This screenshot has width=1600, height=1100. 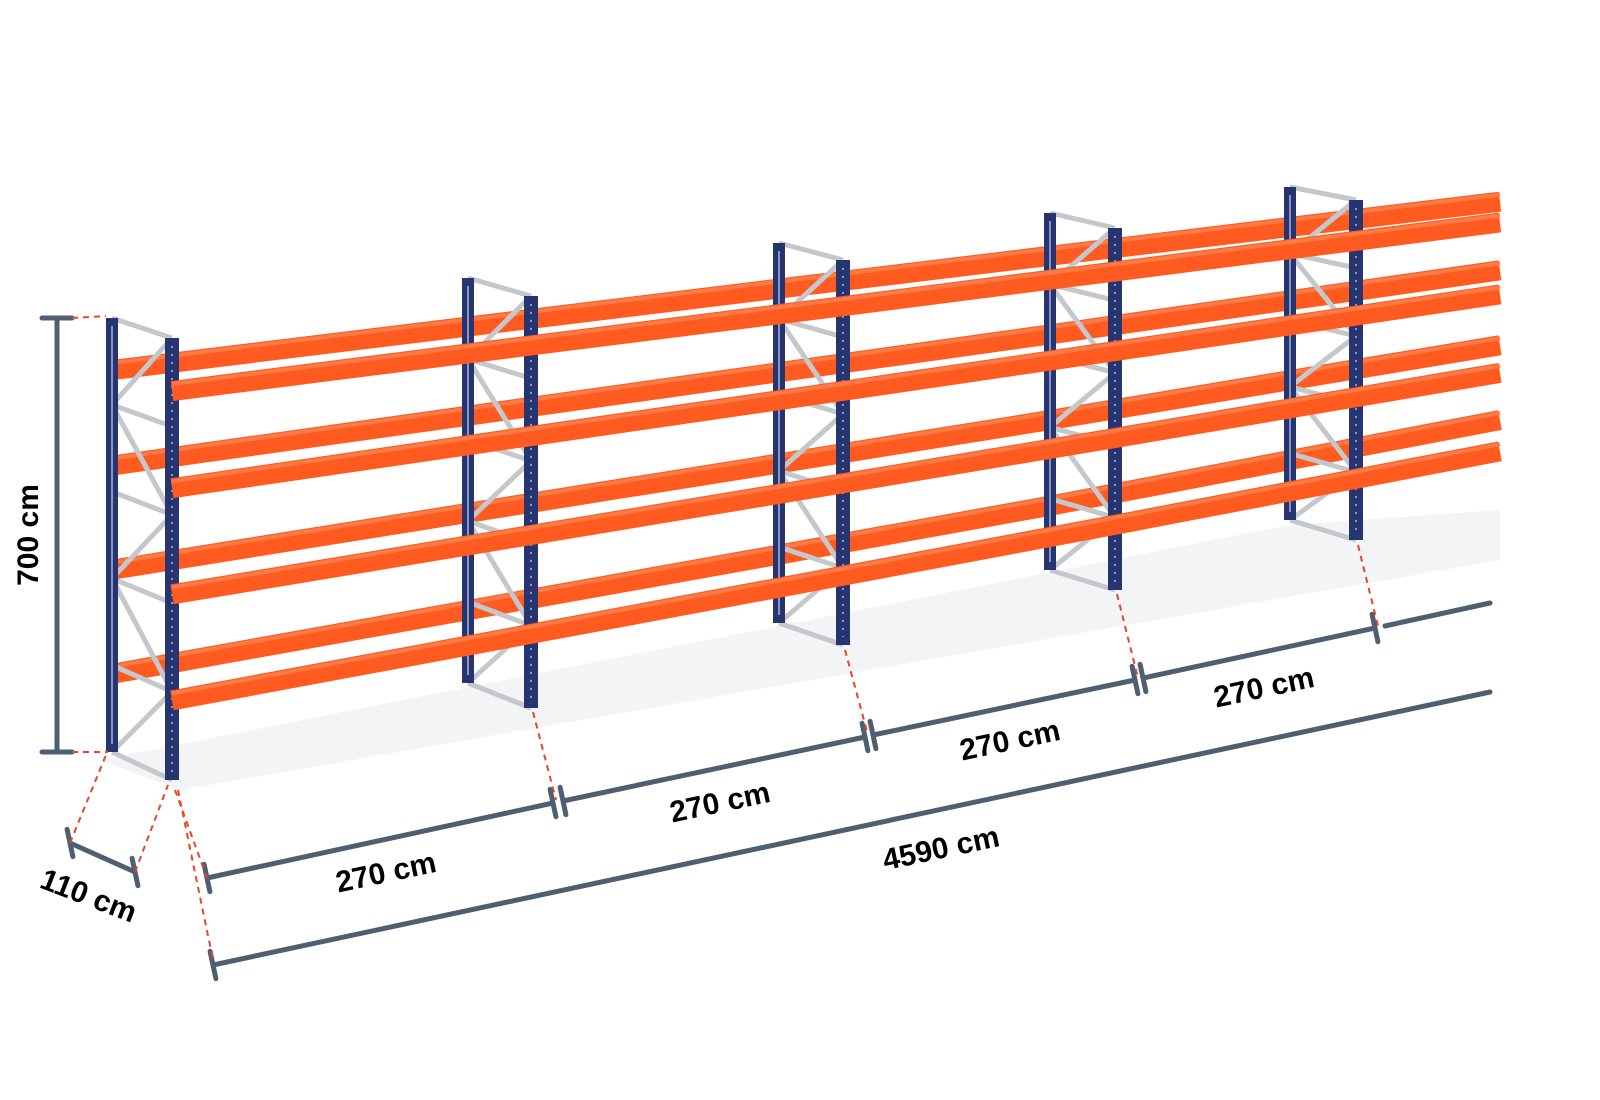 I want to click on bay-1-label: 270 cm, so click(x=386, y=872).